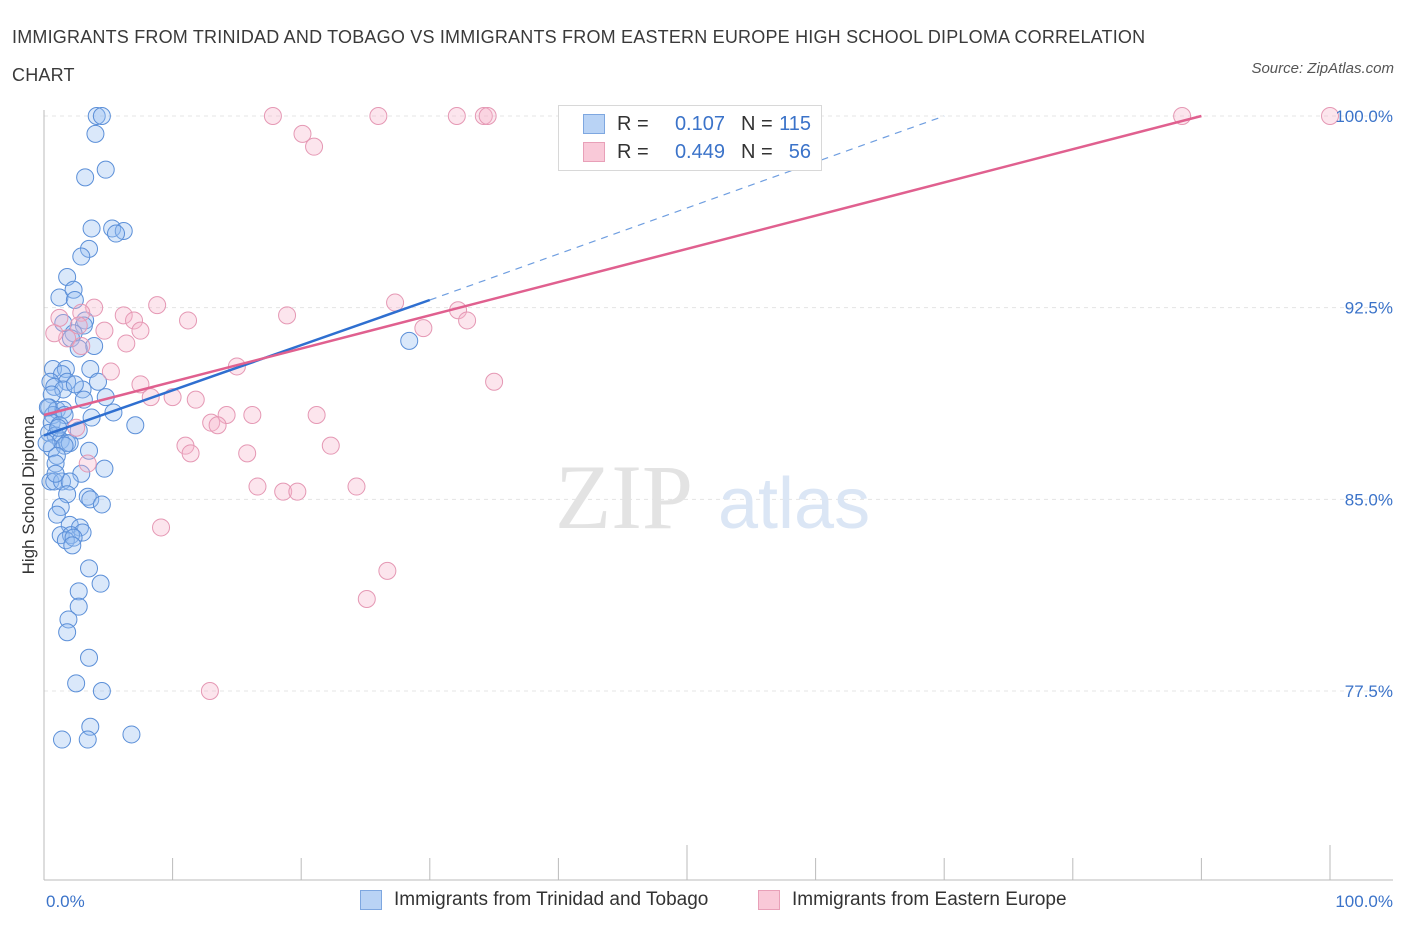 This screenshot has height=930, width=1406. I want to click on y-tick-label: 92.5%, so click(1369, 308).